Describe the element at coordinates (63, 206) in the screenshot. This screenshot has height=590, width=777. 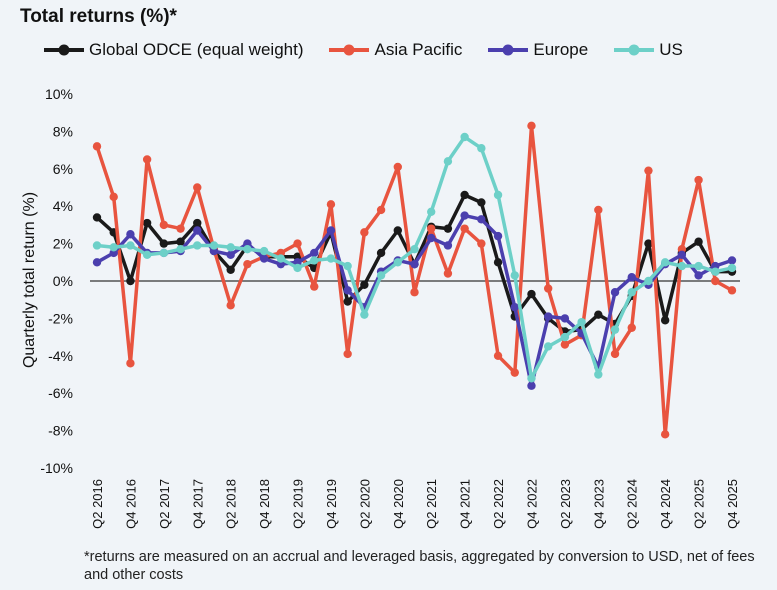
I see `y-tick-label: 4%` at that location.